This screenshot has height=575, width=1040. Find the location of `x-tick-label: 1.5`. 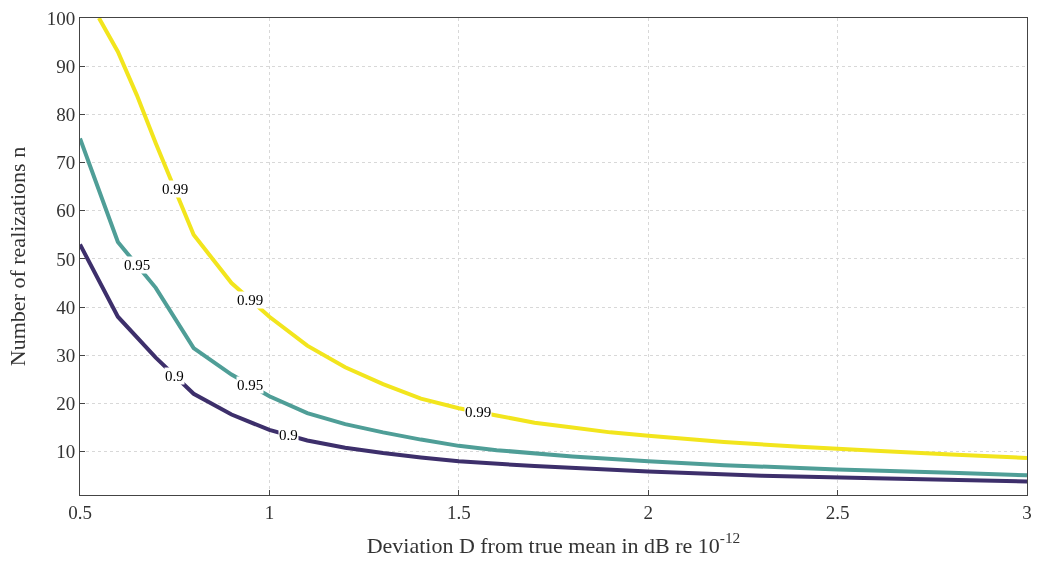

x-tick-label: 1.5 is located at coordinates (458, 512).